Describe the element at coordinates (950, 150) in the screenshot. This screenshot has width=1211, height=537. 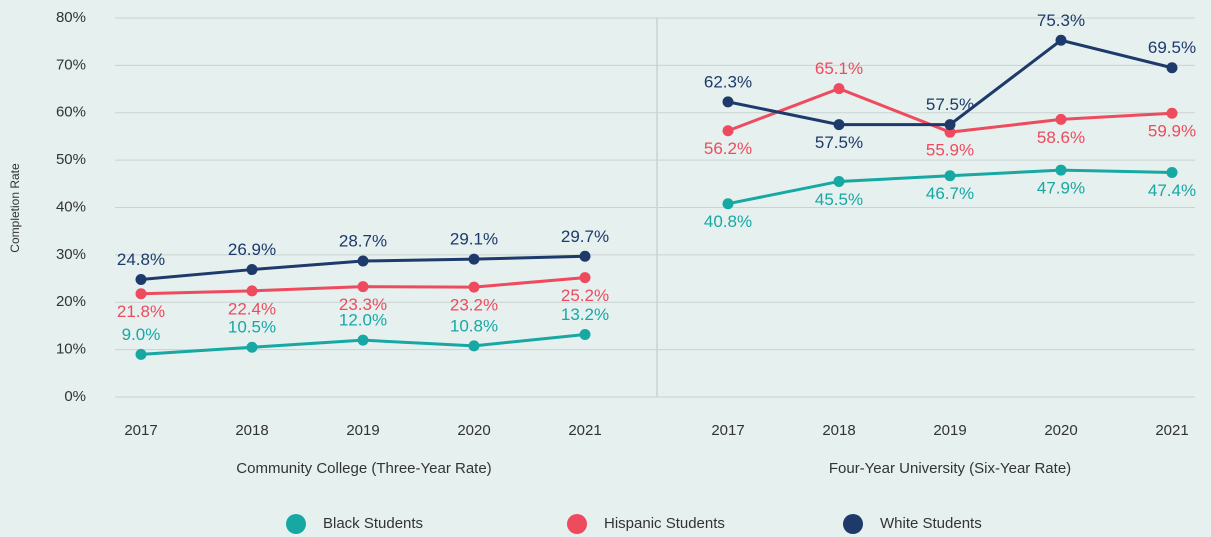
I see `data-label: 55.9%` at that location.